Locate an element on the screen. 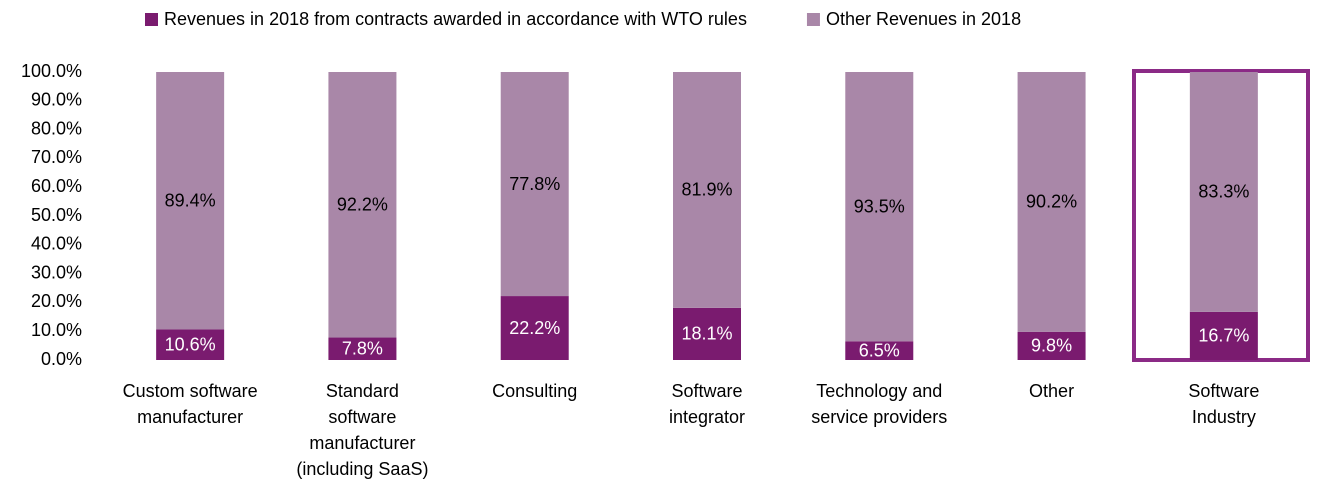 The height and width of the screenshot is (494, 1317). data-label: 10.6% is located at coordinates (190, 344).